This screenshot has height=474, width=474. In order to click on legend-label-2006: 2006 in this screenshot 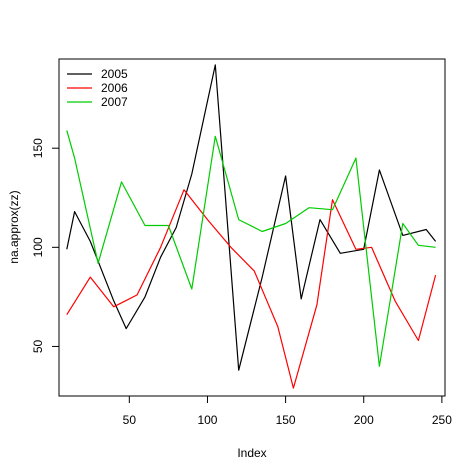, I will do `click(114, 88)`.